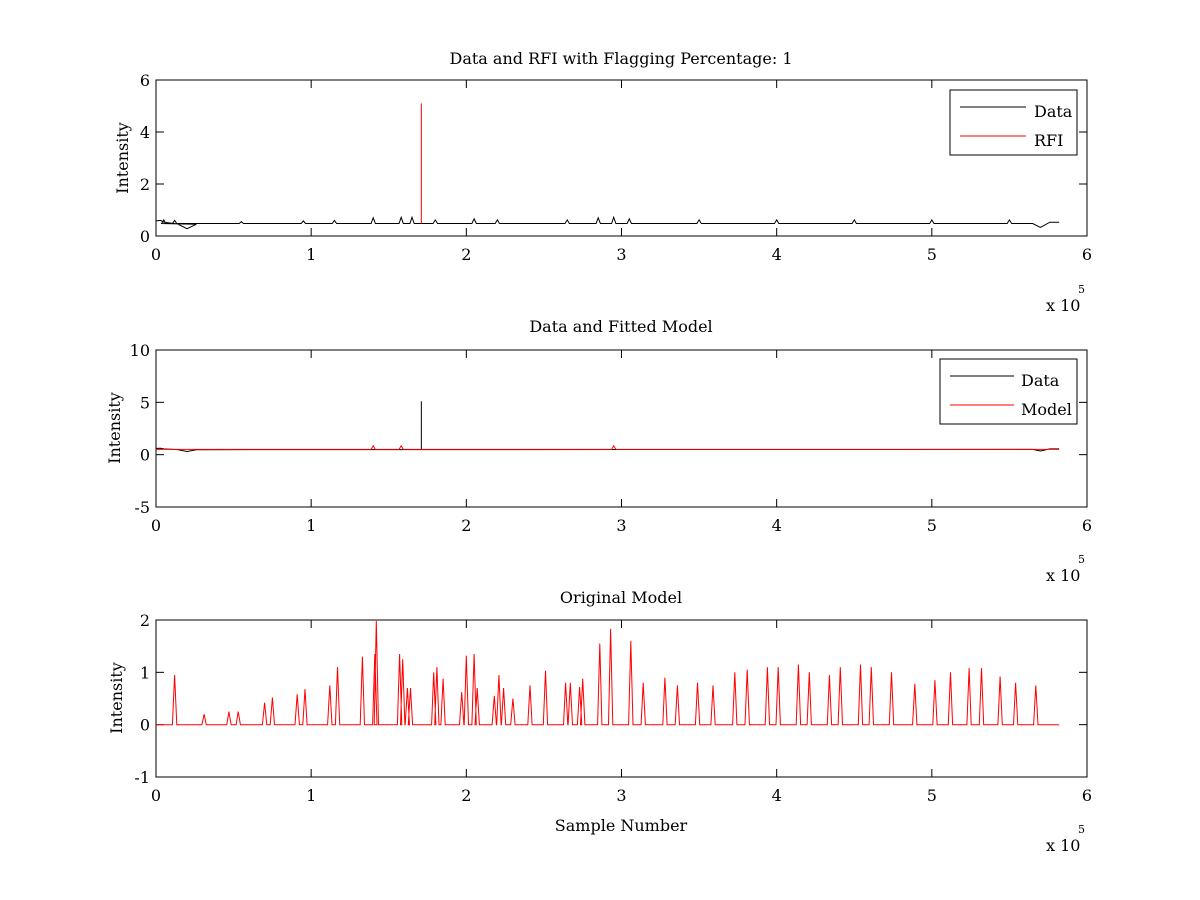 Image resolution: width=1200 pixels, height=900 pixels. What do you see at coordinates (608, 447) in the screenshot?
I see `subplot-2-series-model-line` at bounding box center [608, 447].